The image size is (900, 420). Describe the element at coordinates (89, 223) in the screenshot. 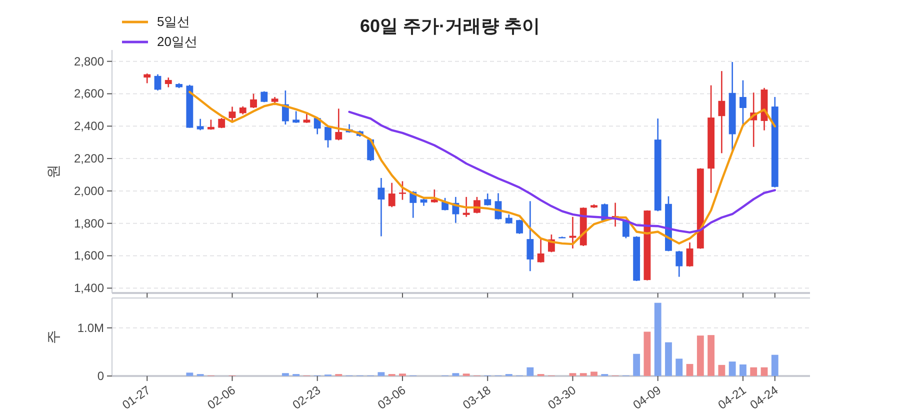

I see `y-tick-label: 1,800` at that location.